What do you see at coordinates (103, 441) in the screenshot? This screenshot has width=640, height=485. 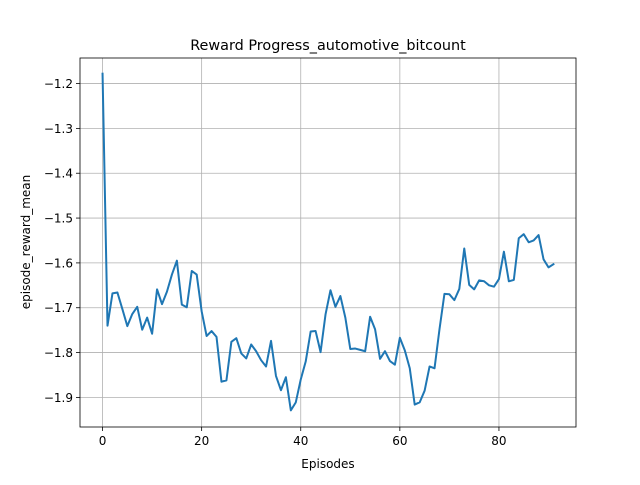 I see `x-tick-label: 0` at bounding box center [103, 441].